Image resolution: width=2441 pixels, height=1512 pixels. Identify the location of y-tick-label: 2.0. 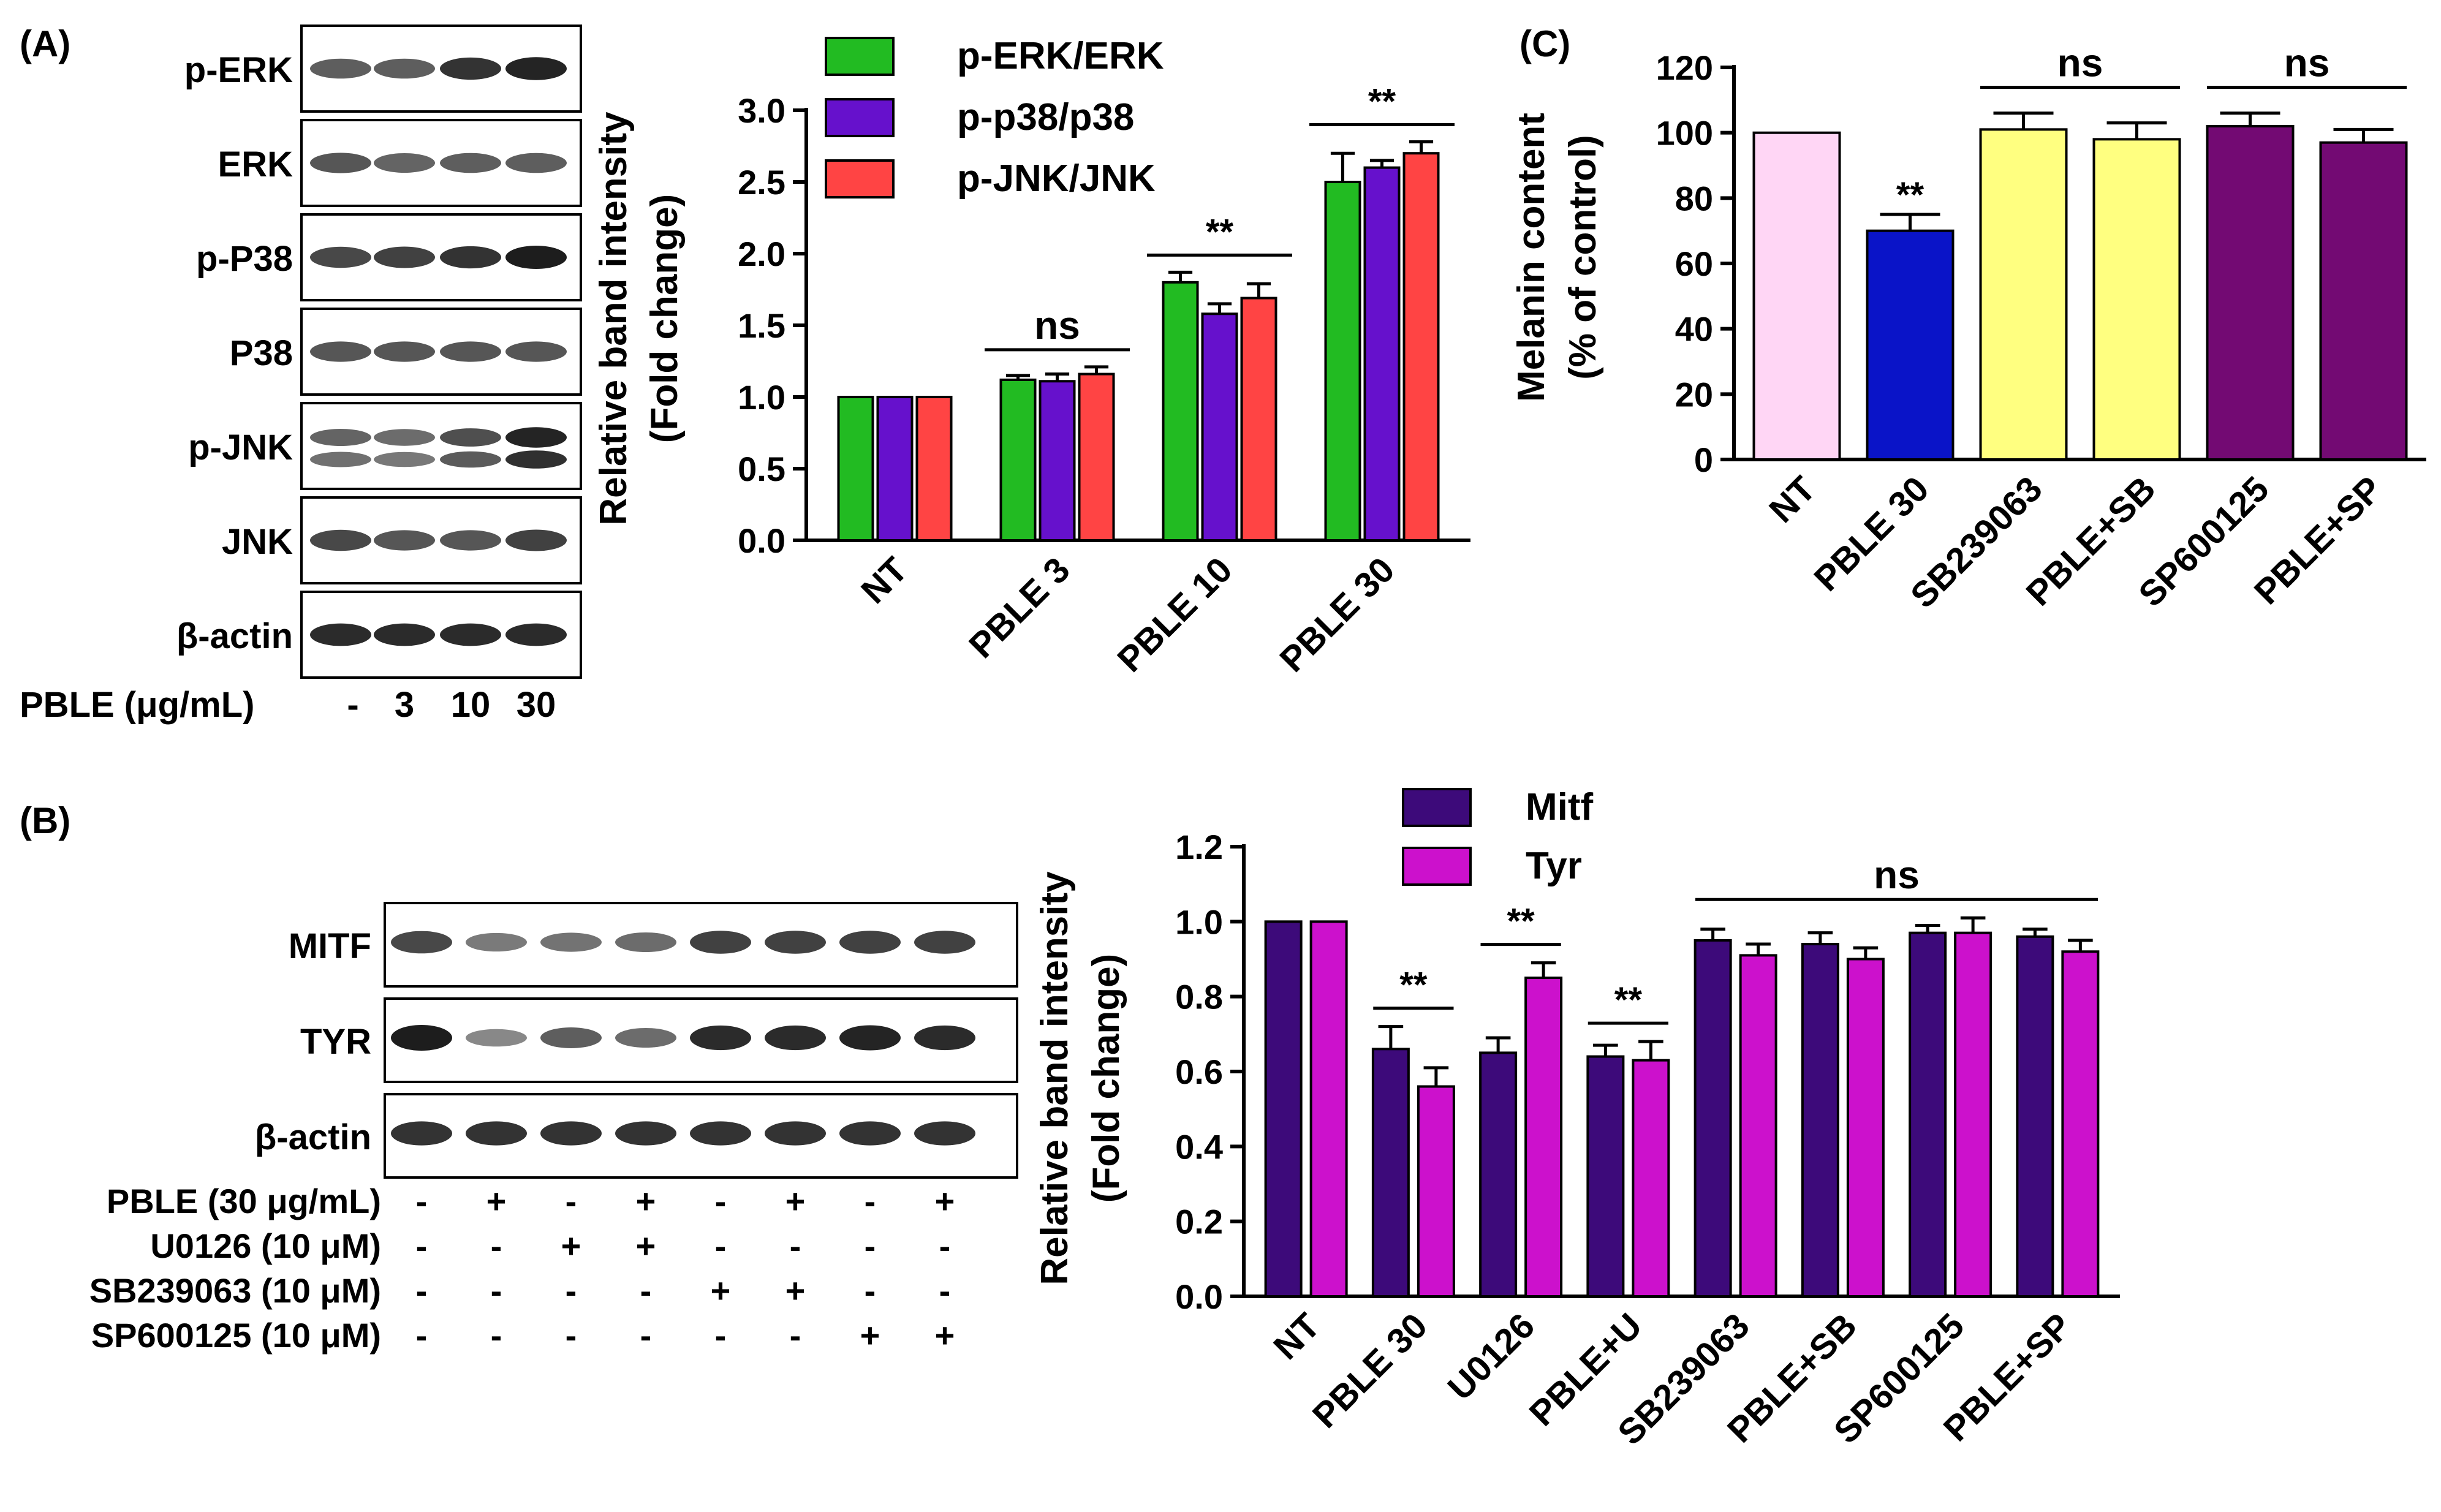
(761, 254).